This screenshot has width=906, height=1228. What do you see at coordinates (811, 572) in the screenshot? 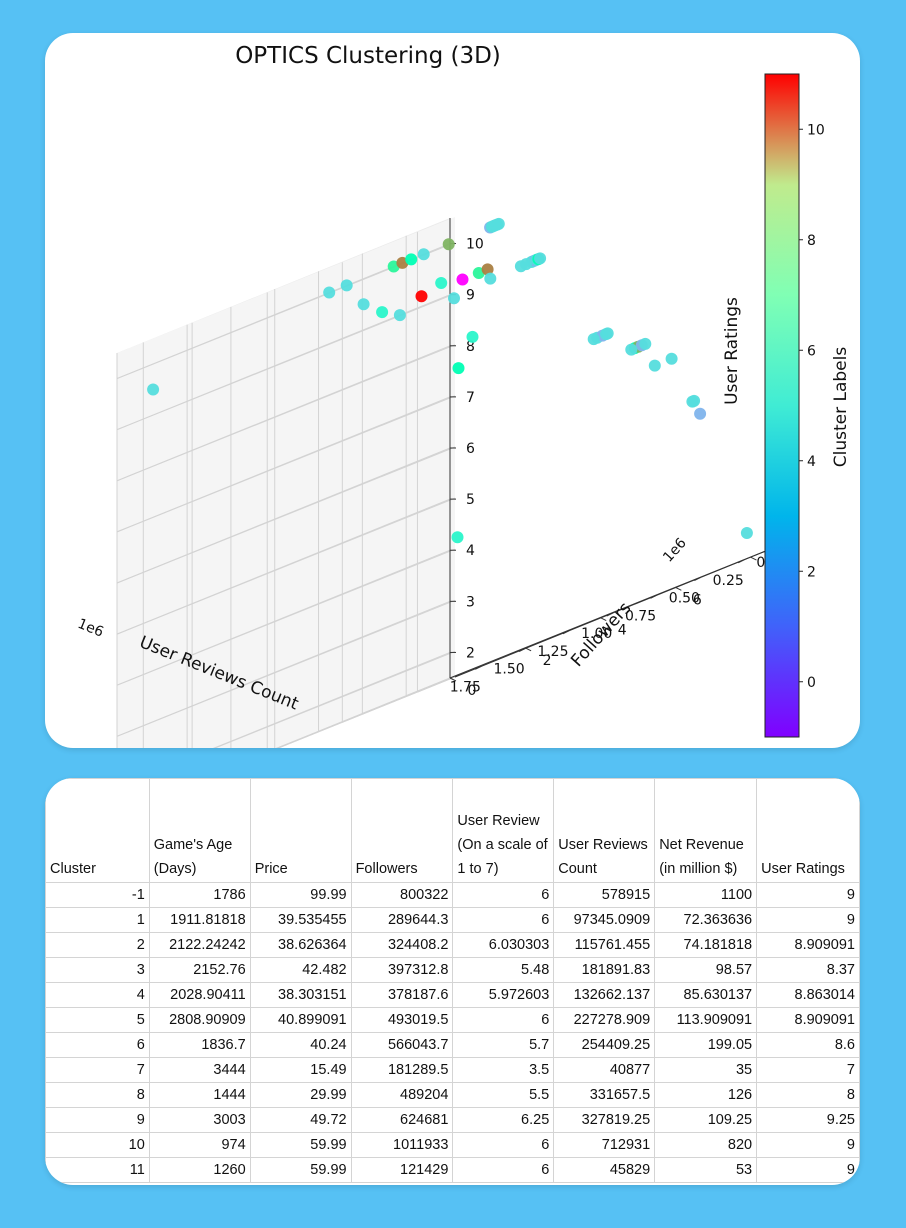
I see `colorbar-tick-label: 2` at bounding box center [811, 572].